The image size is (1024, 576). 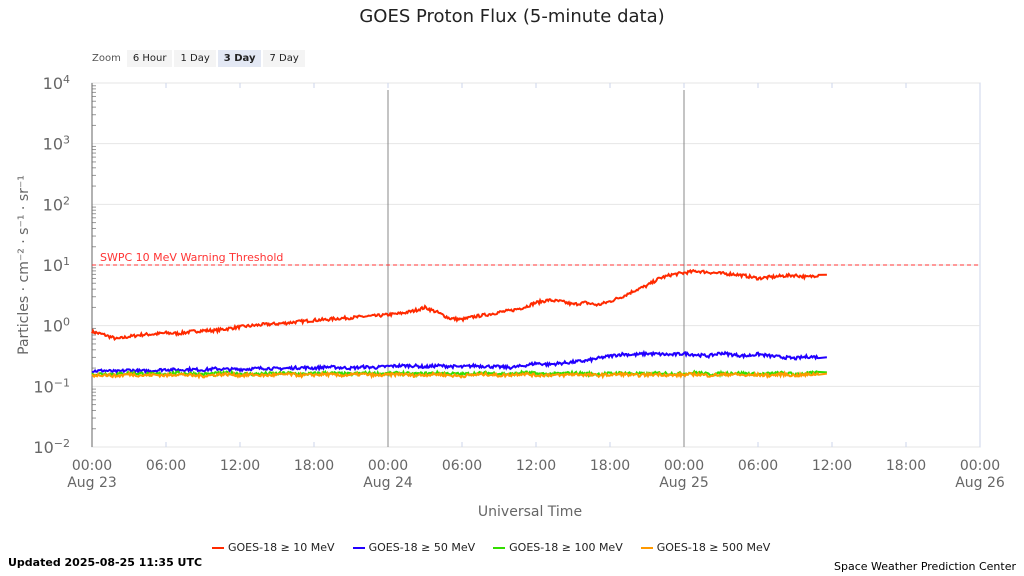 What do you see at coordinates (56, 326) in the screenshot?
I see `y-tick-label: 10⁰` at bounding box center [56, 326].